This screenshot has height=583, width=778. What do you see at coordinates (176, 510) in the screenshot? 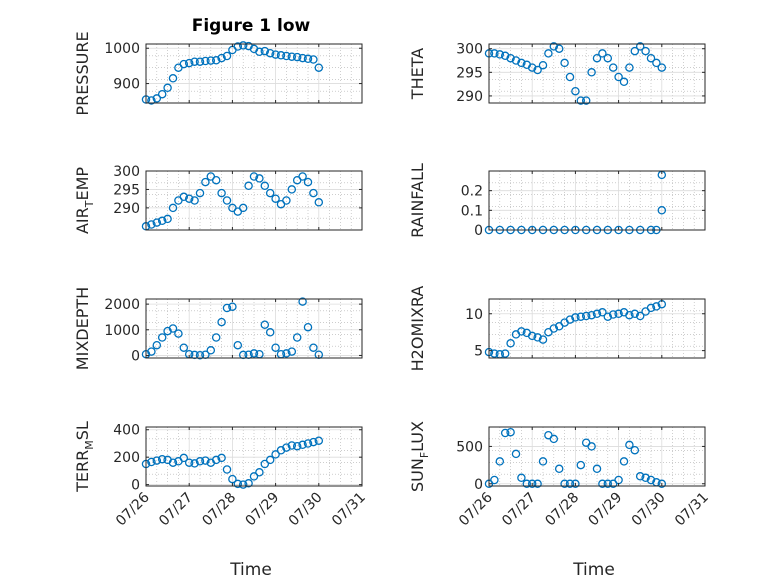
I see `x-tick-label: 07/27` at bounding box center [176, 510].